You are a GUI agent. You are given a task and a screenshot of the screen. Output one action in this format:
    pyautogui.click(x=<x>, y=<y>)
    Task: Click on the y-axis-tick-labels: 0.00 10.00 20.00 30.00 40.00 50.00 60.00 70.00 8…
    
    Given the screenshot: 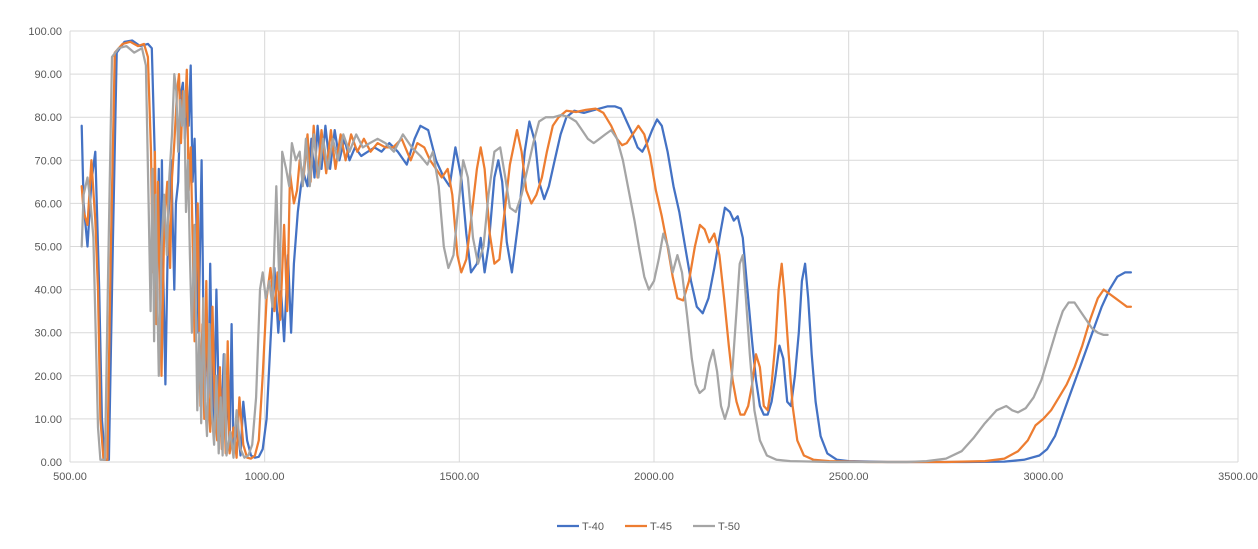 What is the action you would take?
    pyautogui.click(x=45, y=247)
    